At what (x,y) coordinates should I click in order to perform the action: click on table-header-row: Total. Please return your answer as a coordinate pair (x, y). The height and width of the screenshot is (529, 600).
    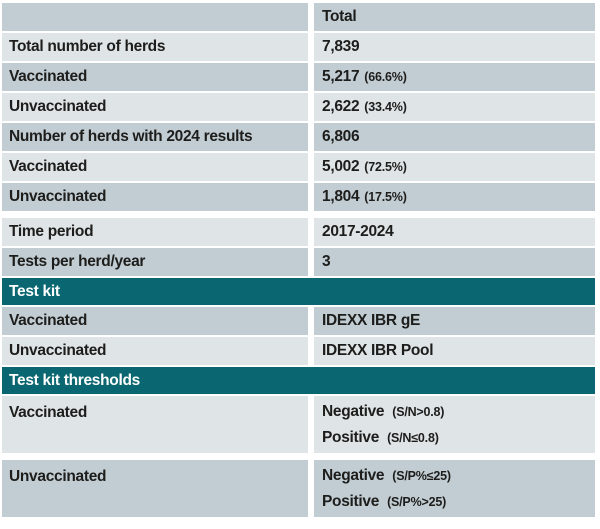
    Looking at the image, I should click on (298, 17).